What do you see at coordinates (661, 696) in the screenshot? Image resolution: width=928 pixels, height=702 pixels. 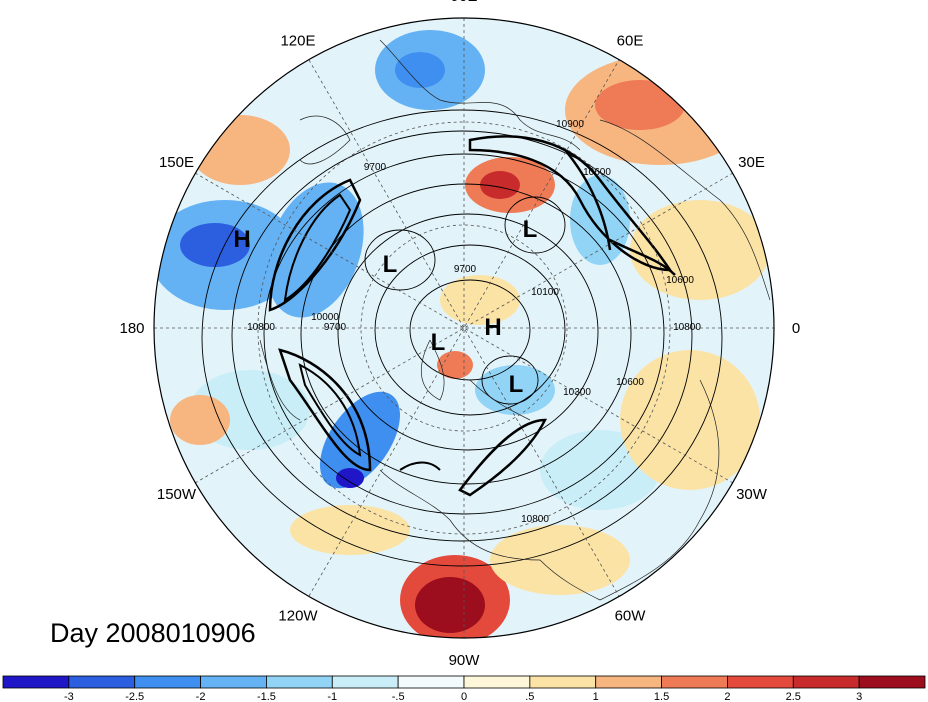 I see `colorbar-tick-label: 1.5` at bounding box center [661, 696].